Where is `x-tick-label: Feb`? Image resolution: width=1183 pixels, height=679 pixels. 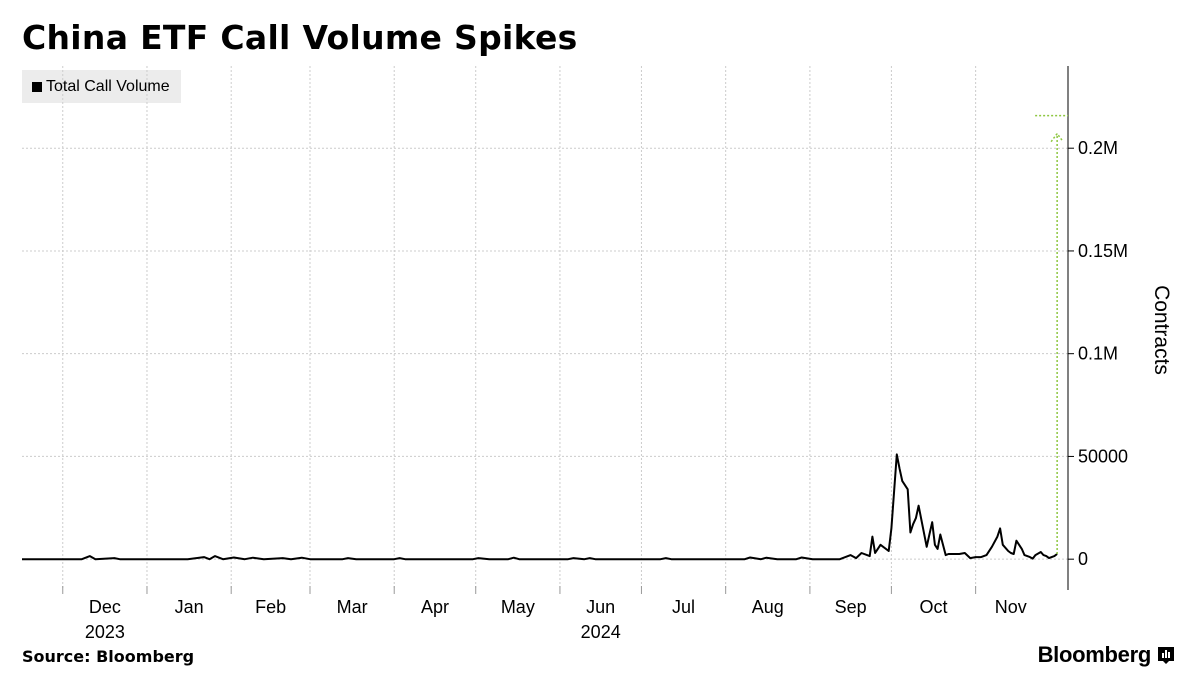 x-tick-label: Feb is located at coordinates (270, 607).